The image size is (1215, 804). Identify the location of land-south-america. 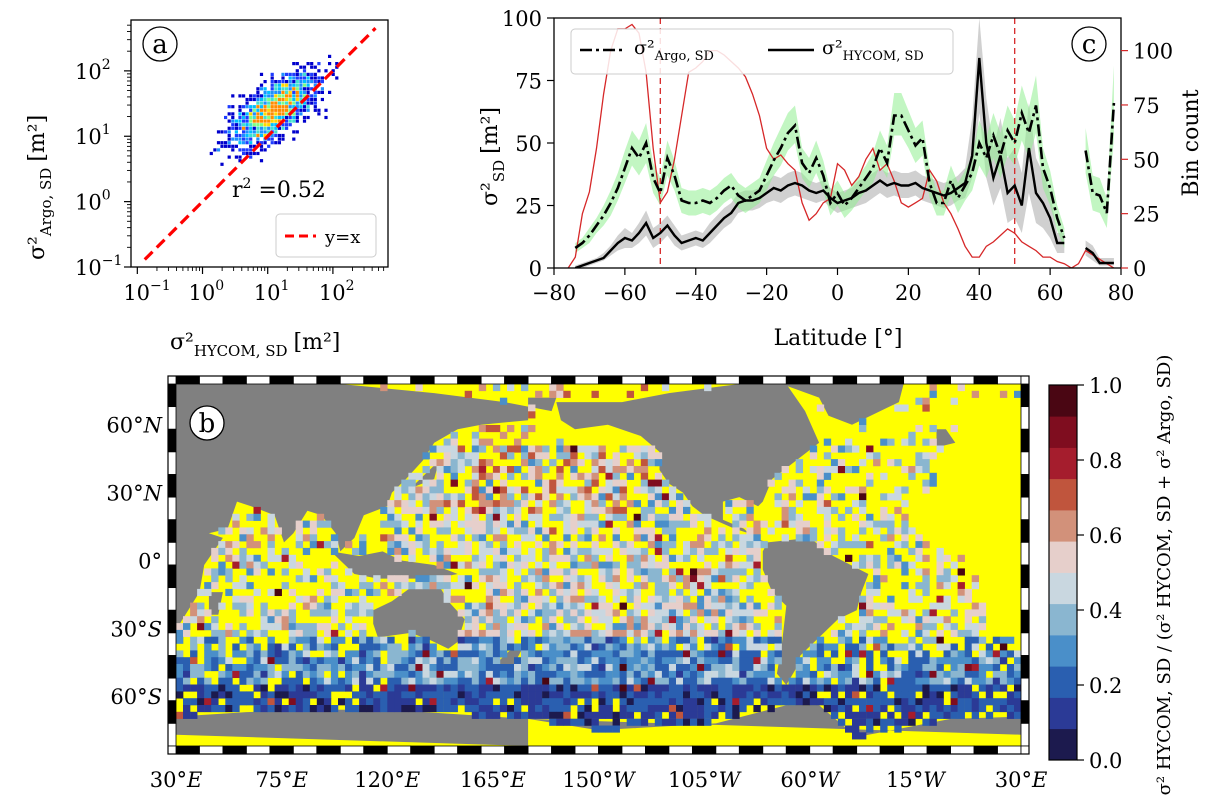
(815, 611).